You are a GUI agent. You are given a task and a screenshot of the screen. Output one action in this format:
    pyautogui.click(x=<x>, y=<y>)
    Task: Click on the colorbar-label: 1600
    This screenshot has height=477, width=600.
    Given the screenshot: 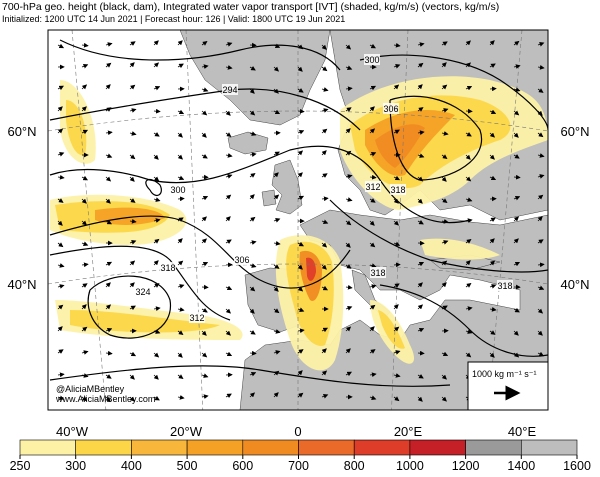 What is the action you would take?
    pyautogui.click(x=577, y=465)
    